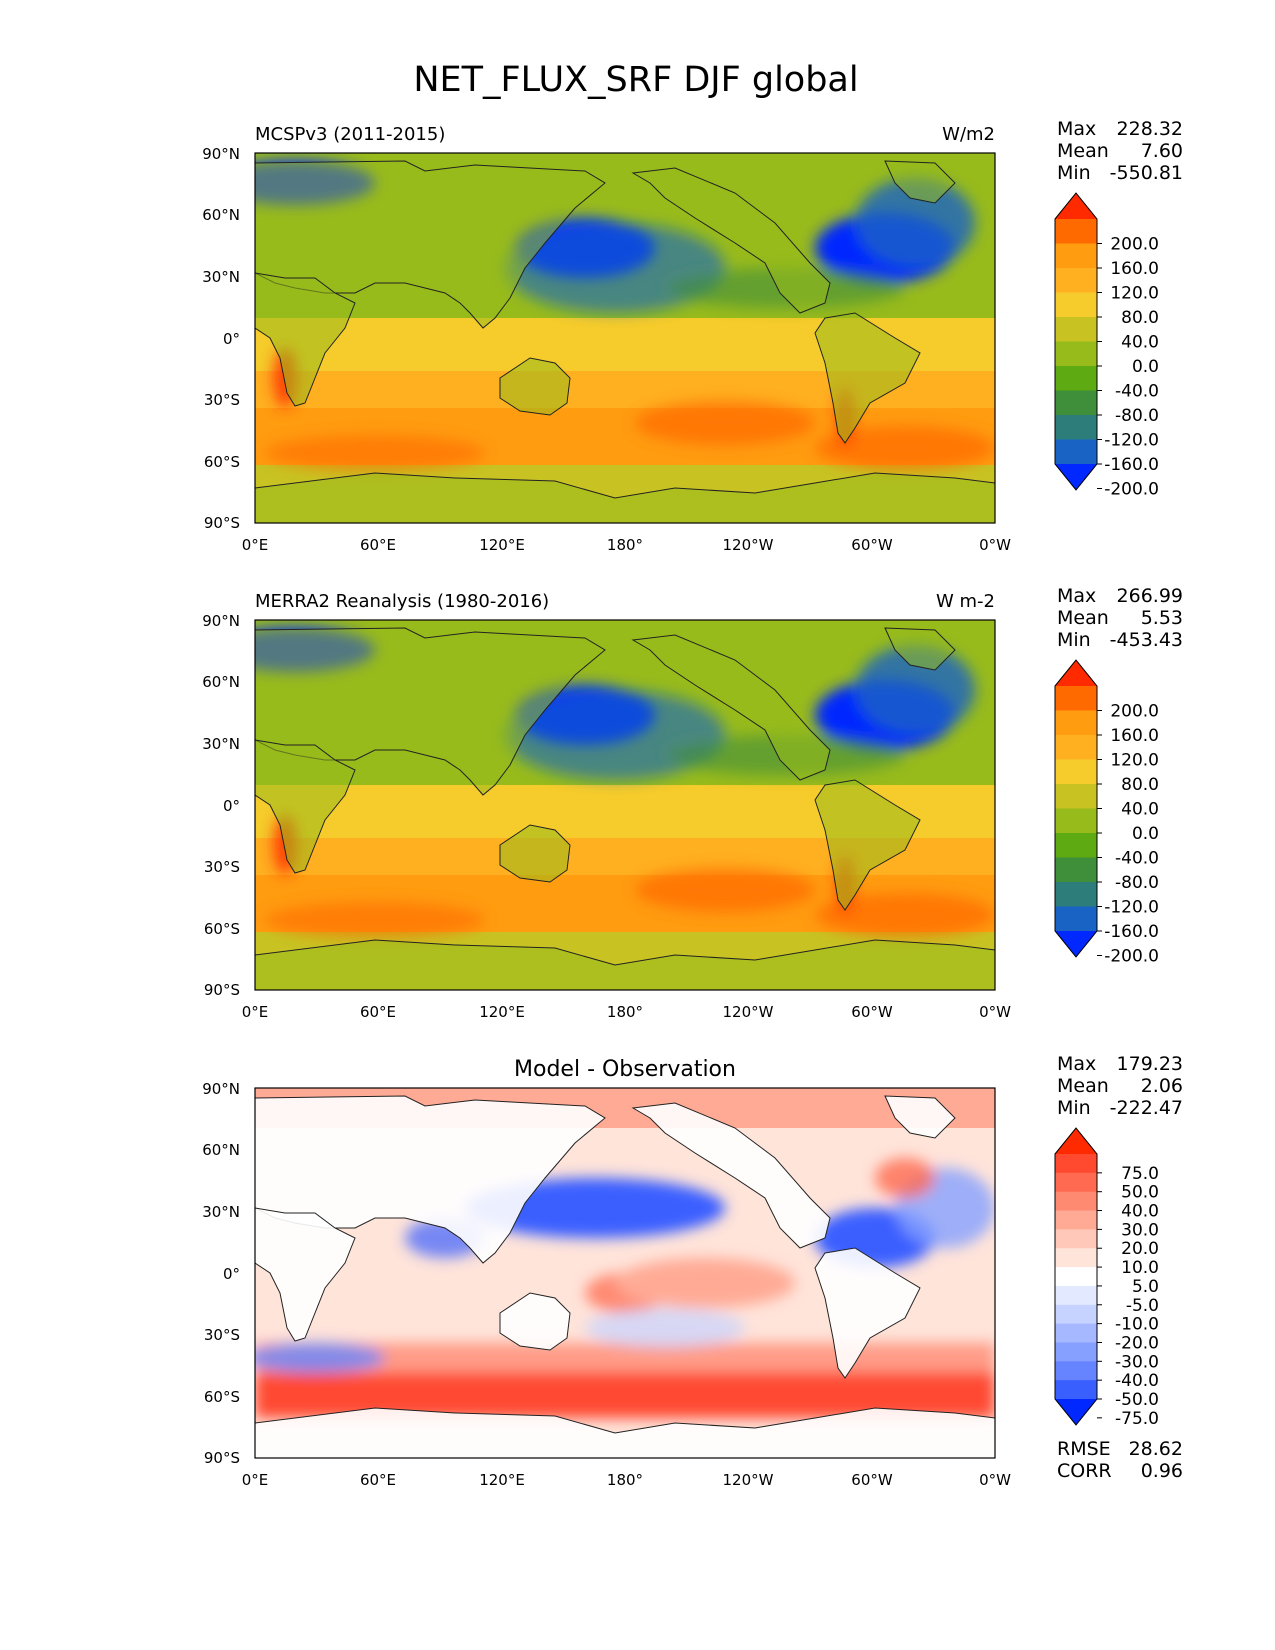 The width and height of the screenshot is (1275, 1650). I want to click on colorbar-label: 0.0, so click(1145, 367).